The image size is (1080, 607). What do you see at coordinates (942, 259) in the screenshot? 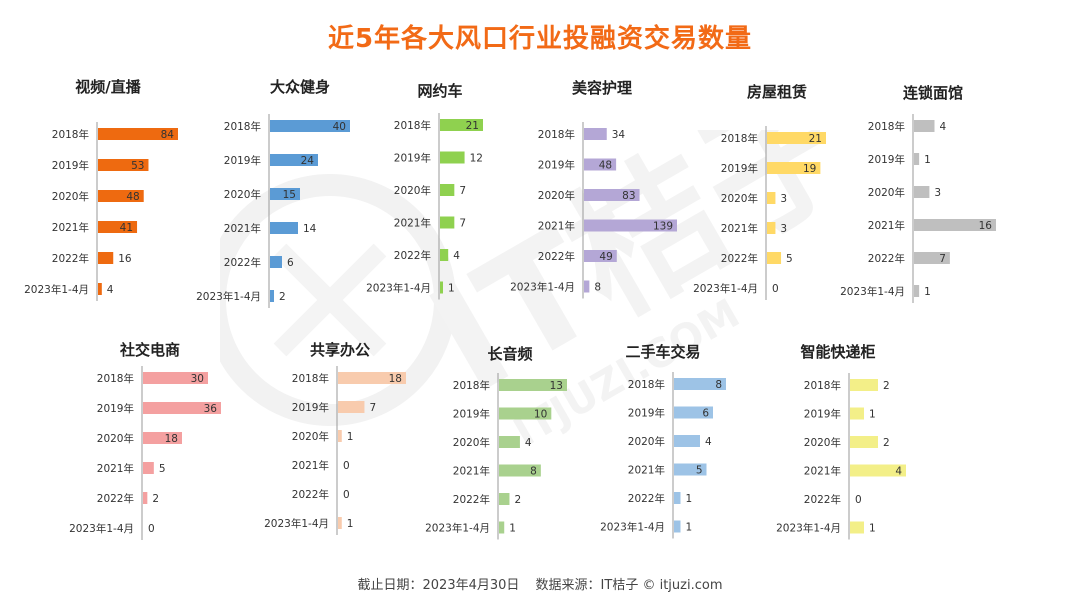
I see `data-label: 7` at bounding box center [942, 259].